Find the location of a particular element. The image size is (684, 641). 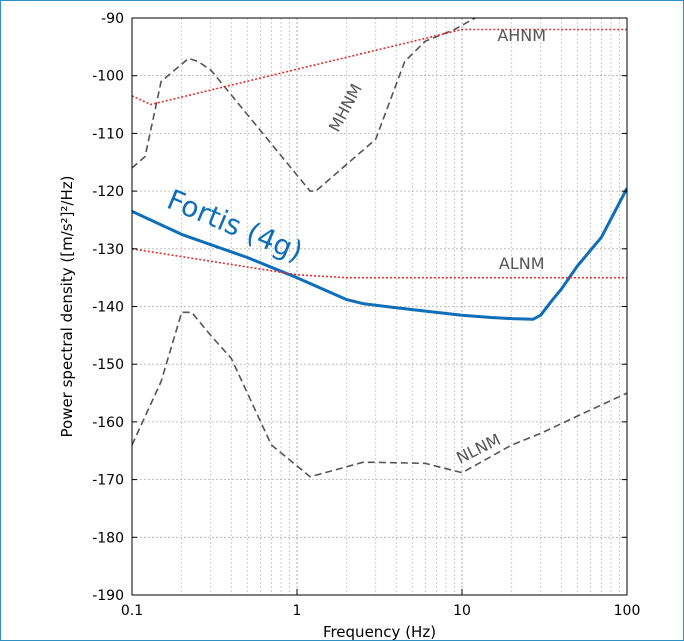

y-tick-label: -150 is located at coordinates (108, 365).